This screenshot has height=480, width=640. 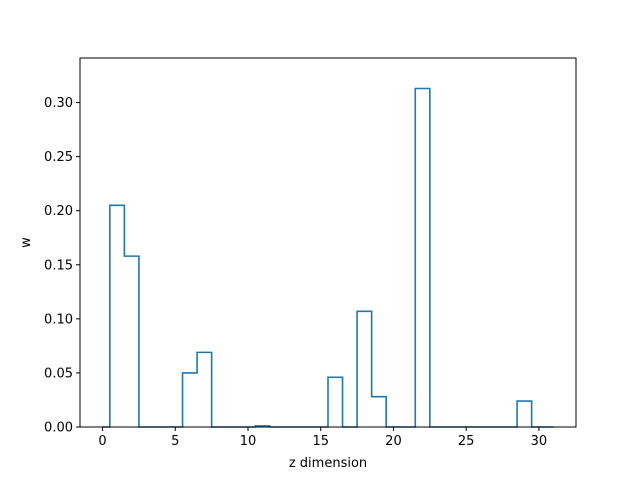 I want to click on x-tick-label: 30, so click(x=539, y=441).